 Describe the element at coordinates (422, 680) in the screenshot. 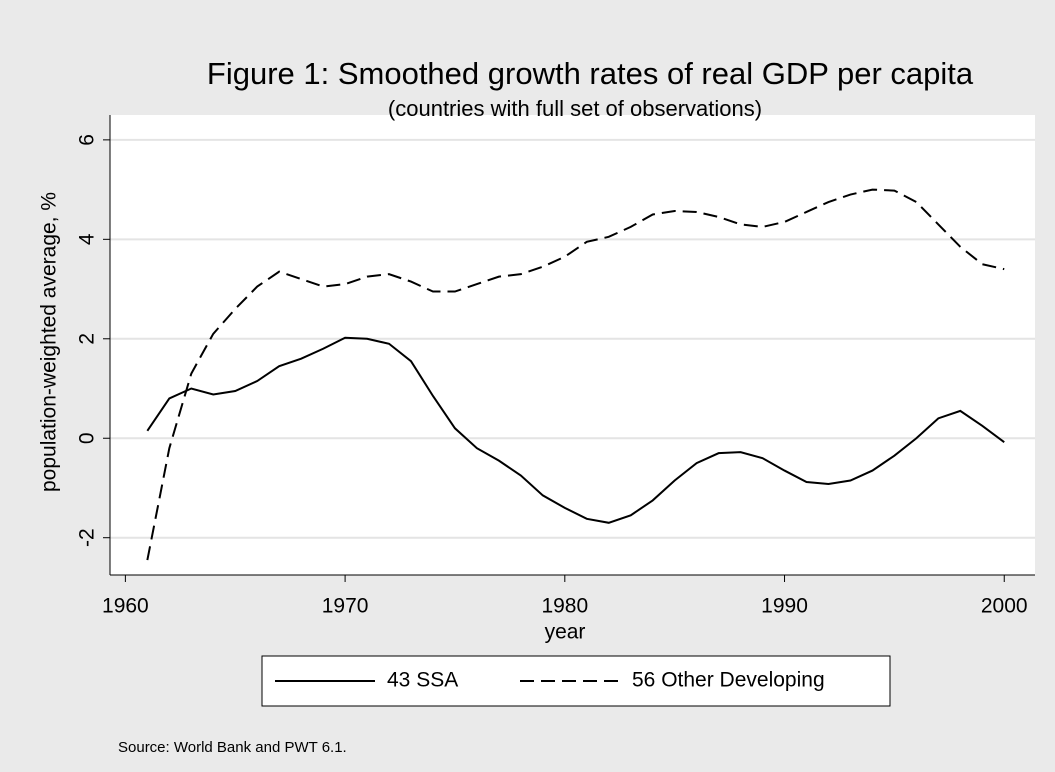

I see `legend-label: 43 SSA` at that location.